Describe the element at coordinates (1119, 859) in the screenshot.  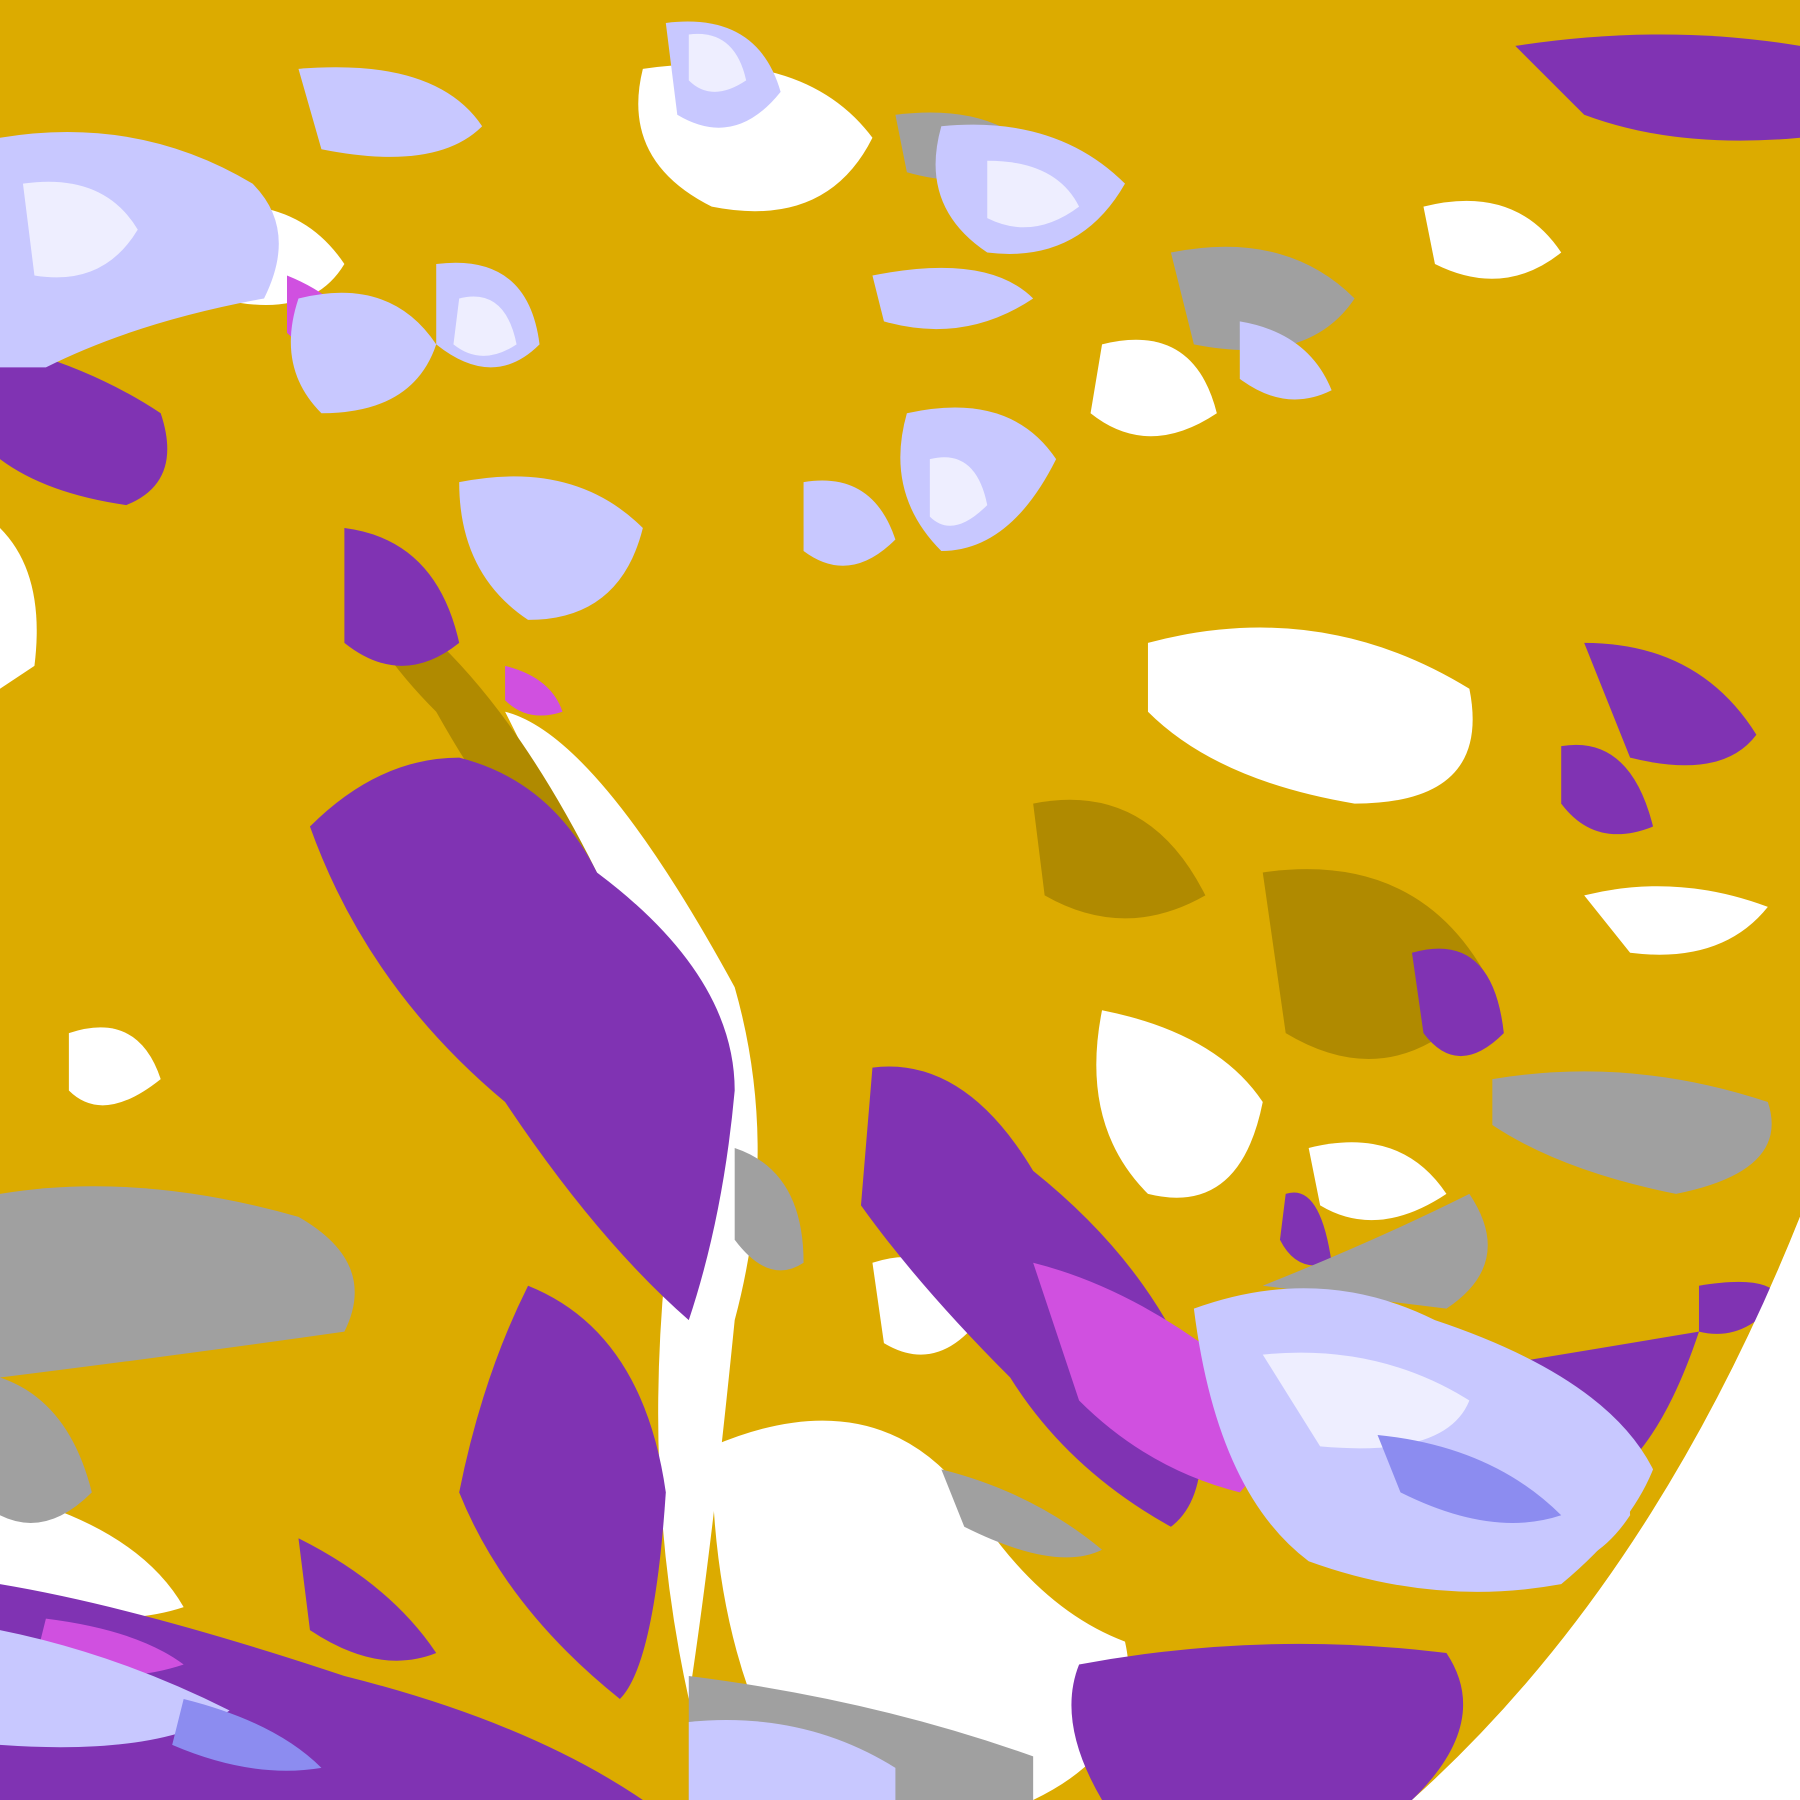
I see `gold-dark-cloud` at that location.